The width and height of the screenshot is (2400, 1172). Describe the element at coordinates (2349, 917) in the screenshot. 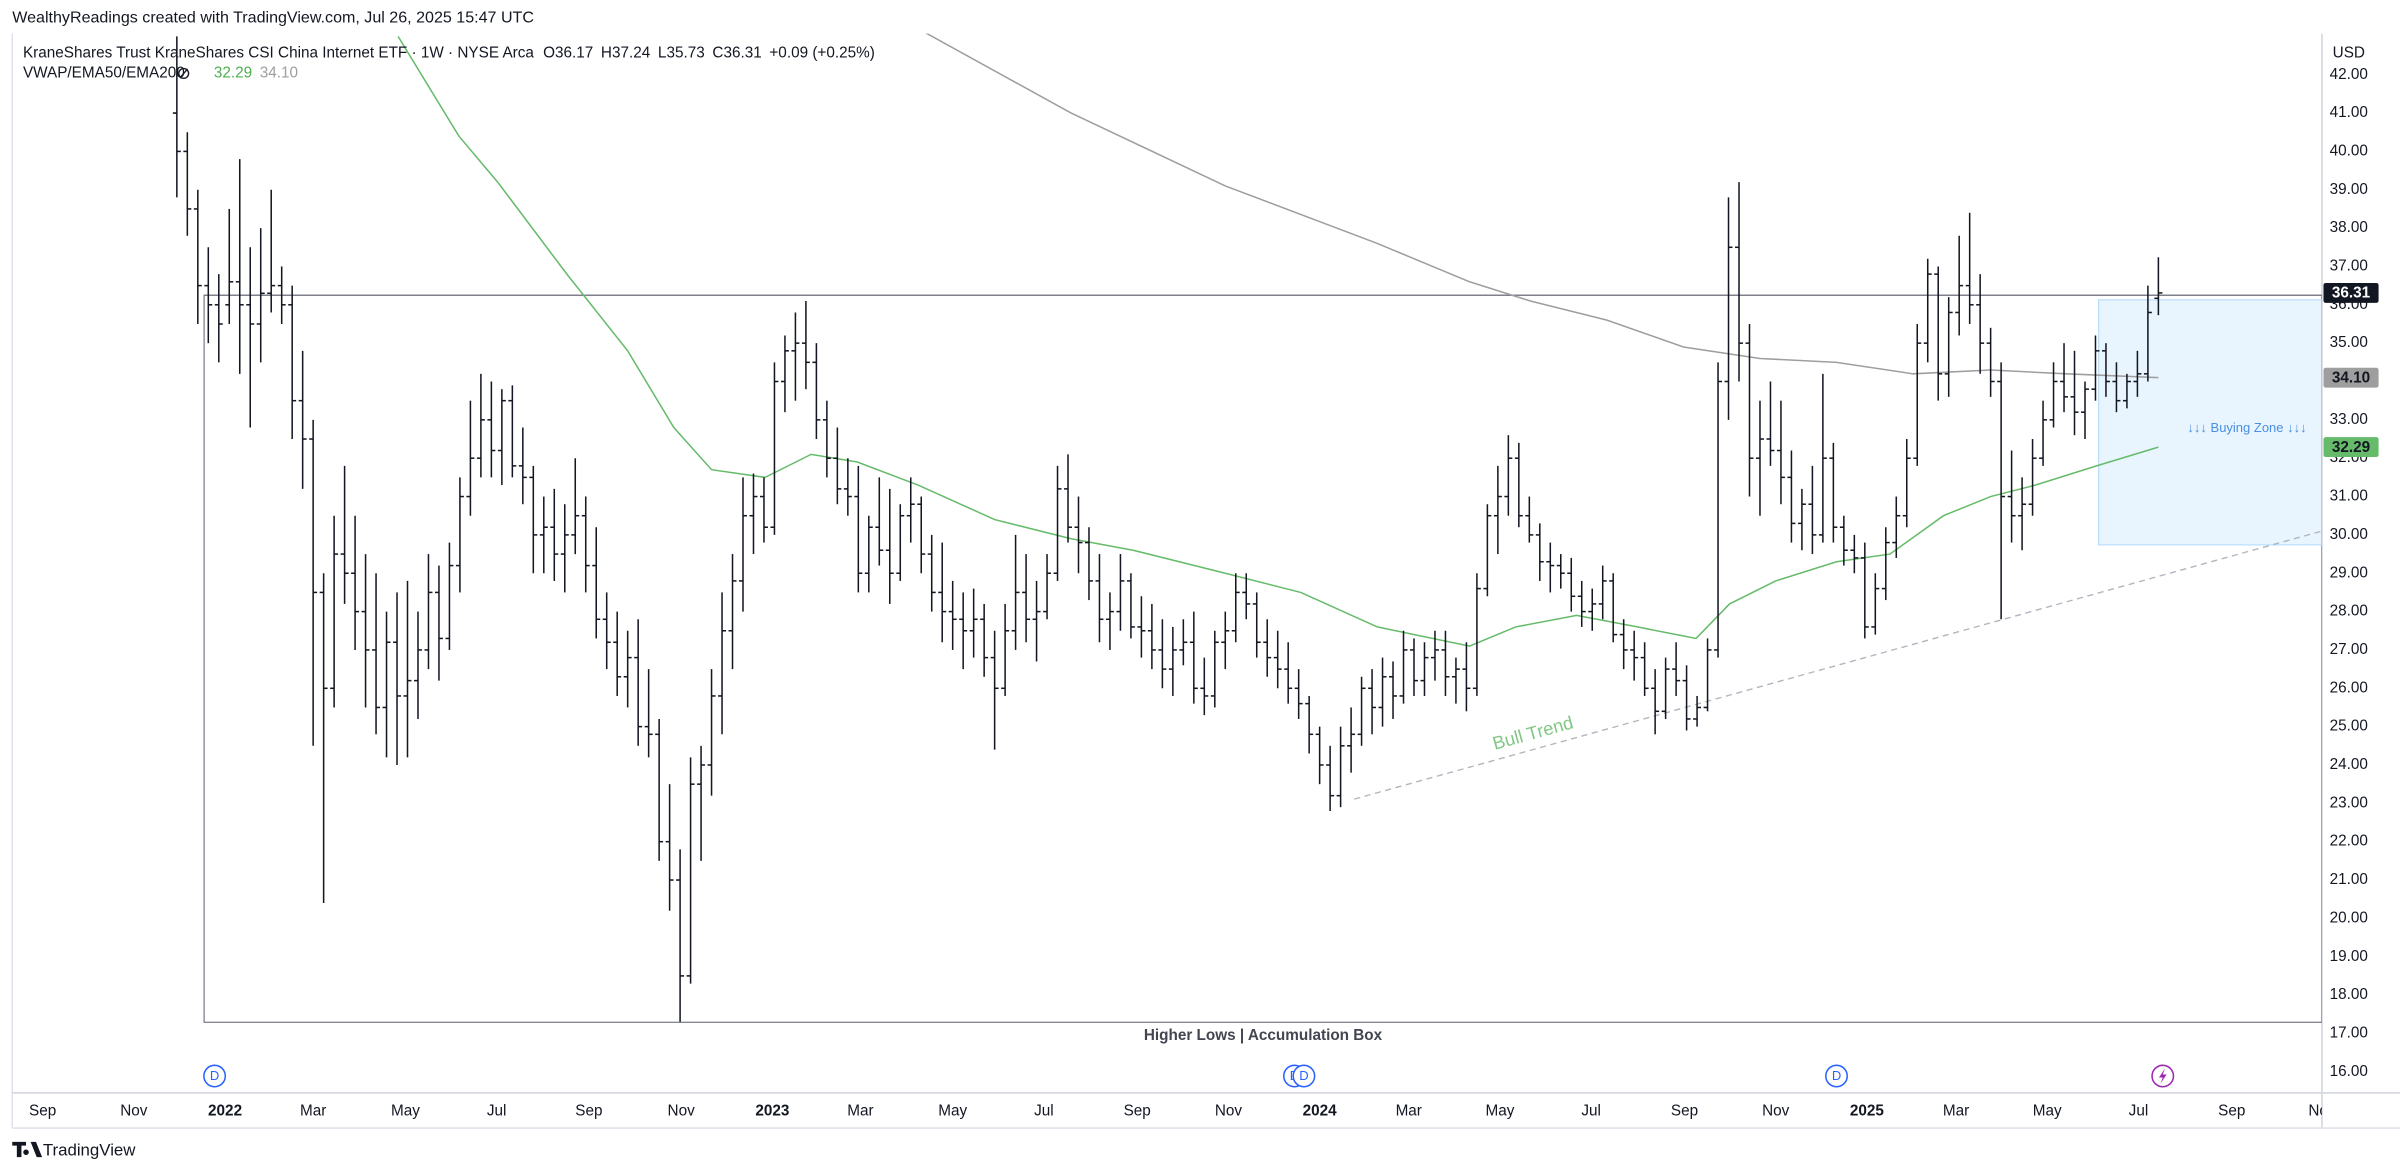

I see `y-tick-label: 20.00` at that location.